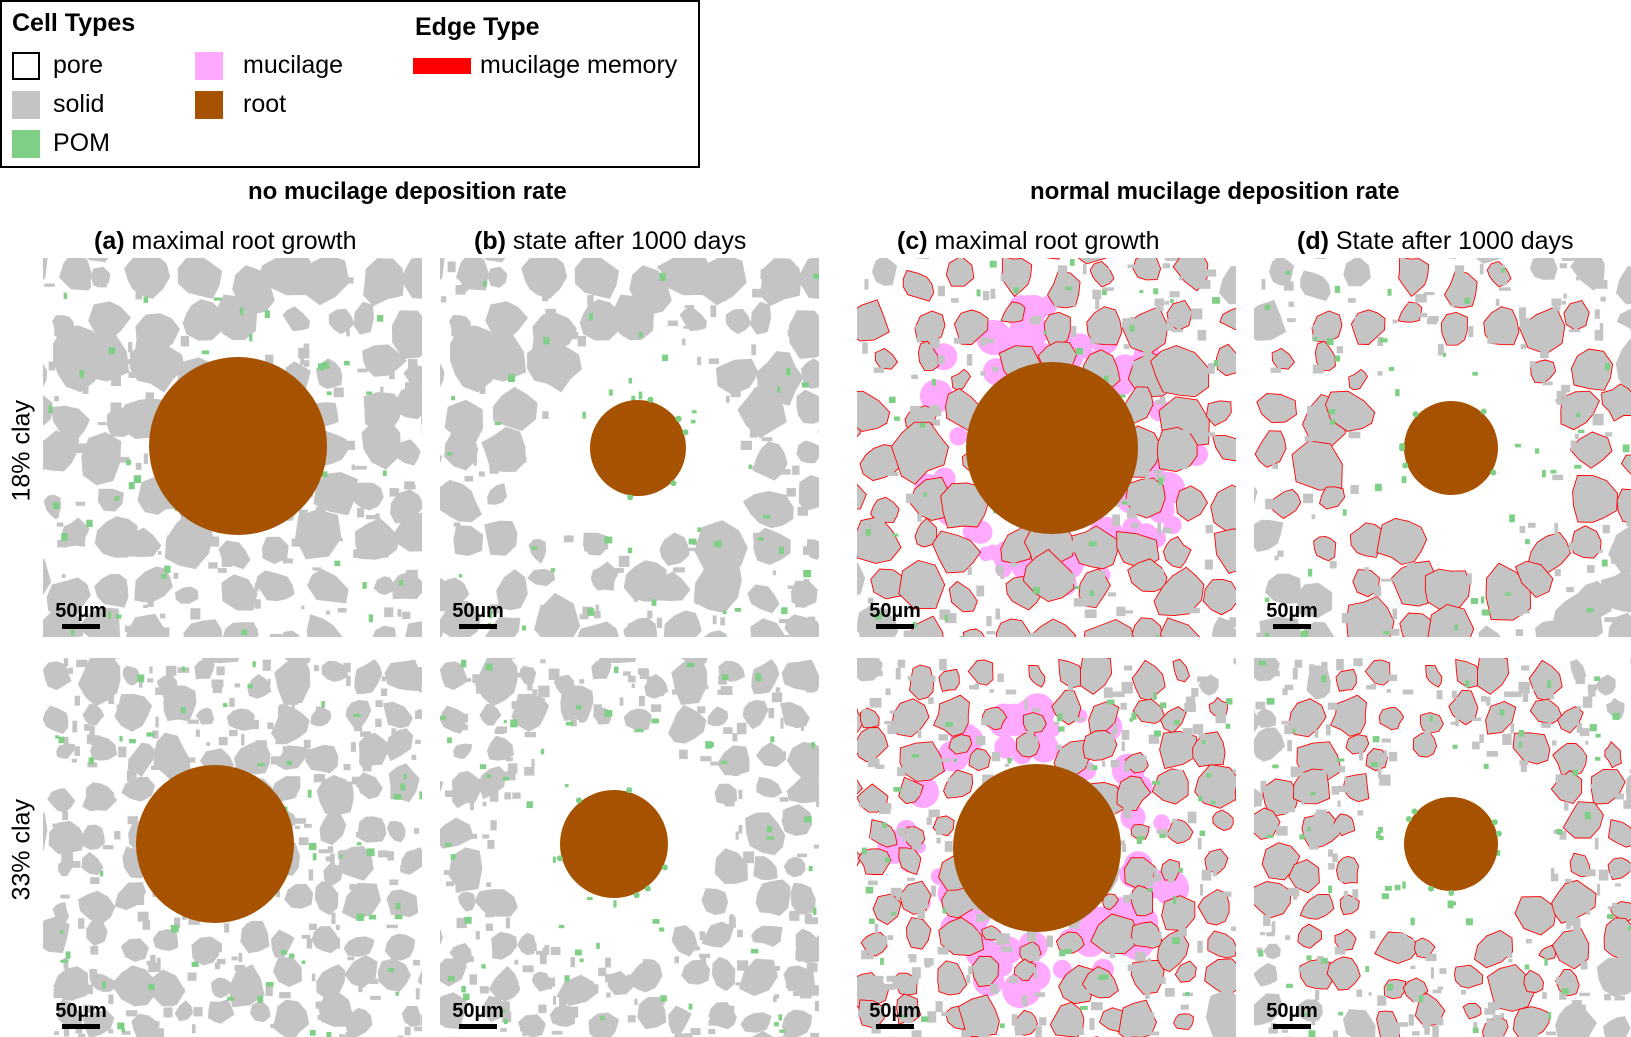 The image size is (1631, 1037). I want to click on mucilage-patch, so click(936, 396).